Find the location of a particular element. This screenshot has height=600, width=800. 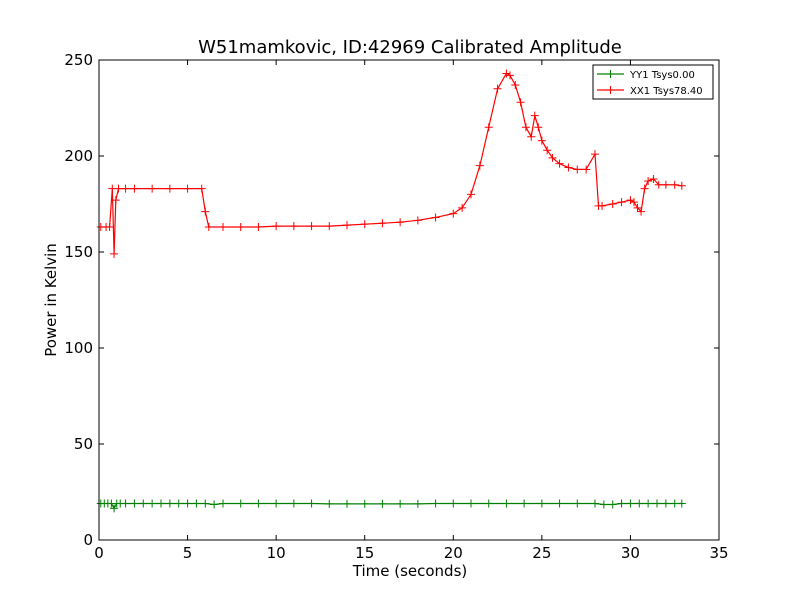

legend-box is located at coordinates (653, 82).